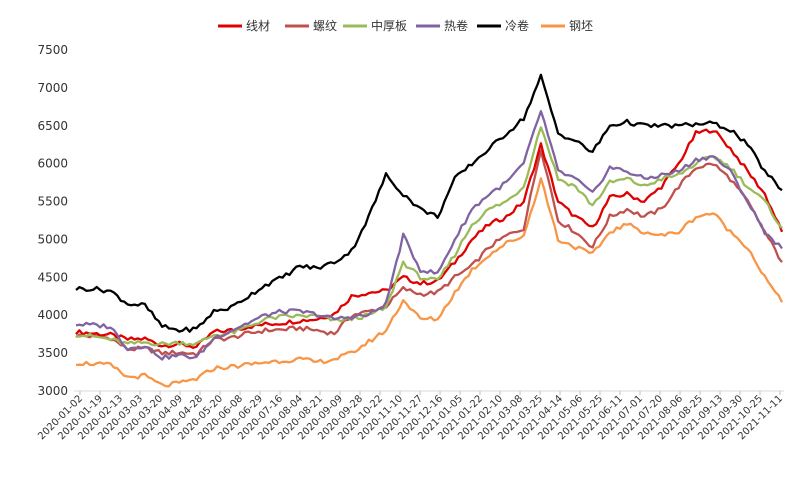  I want to click on chart-legend: 线材 螺纹 中厚板 热卷 冷卷 钢坯, so click(405, 25).